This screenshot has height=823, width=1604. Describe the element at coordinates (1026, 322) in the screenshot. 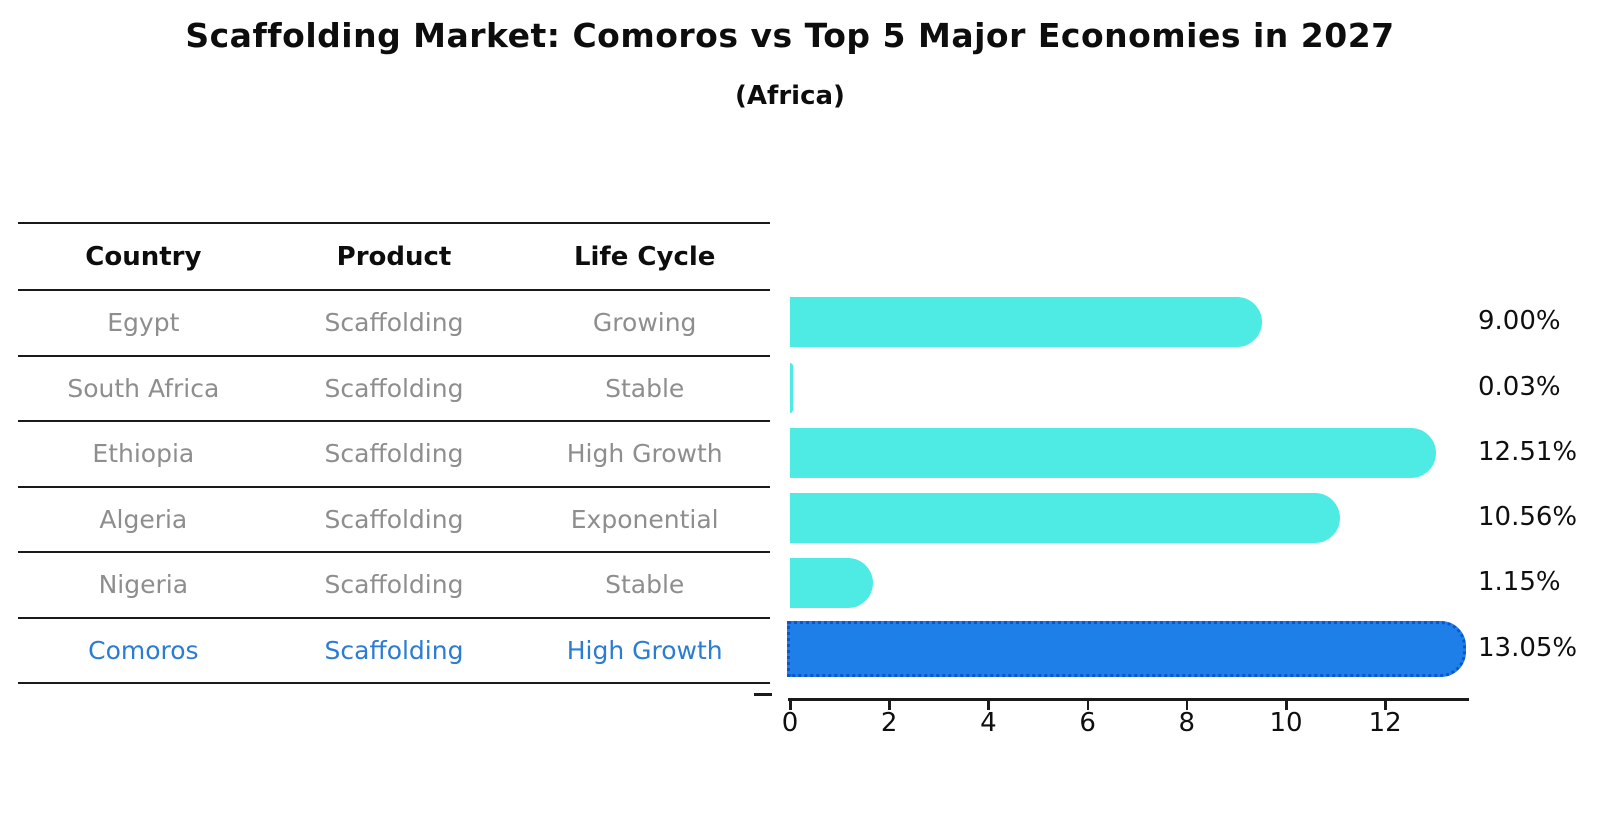

I see `bar-egypt` at that location.